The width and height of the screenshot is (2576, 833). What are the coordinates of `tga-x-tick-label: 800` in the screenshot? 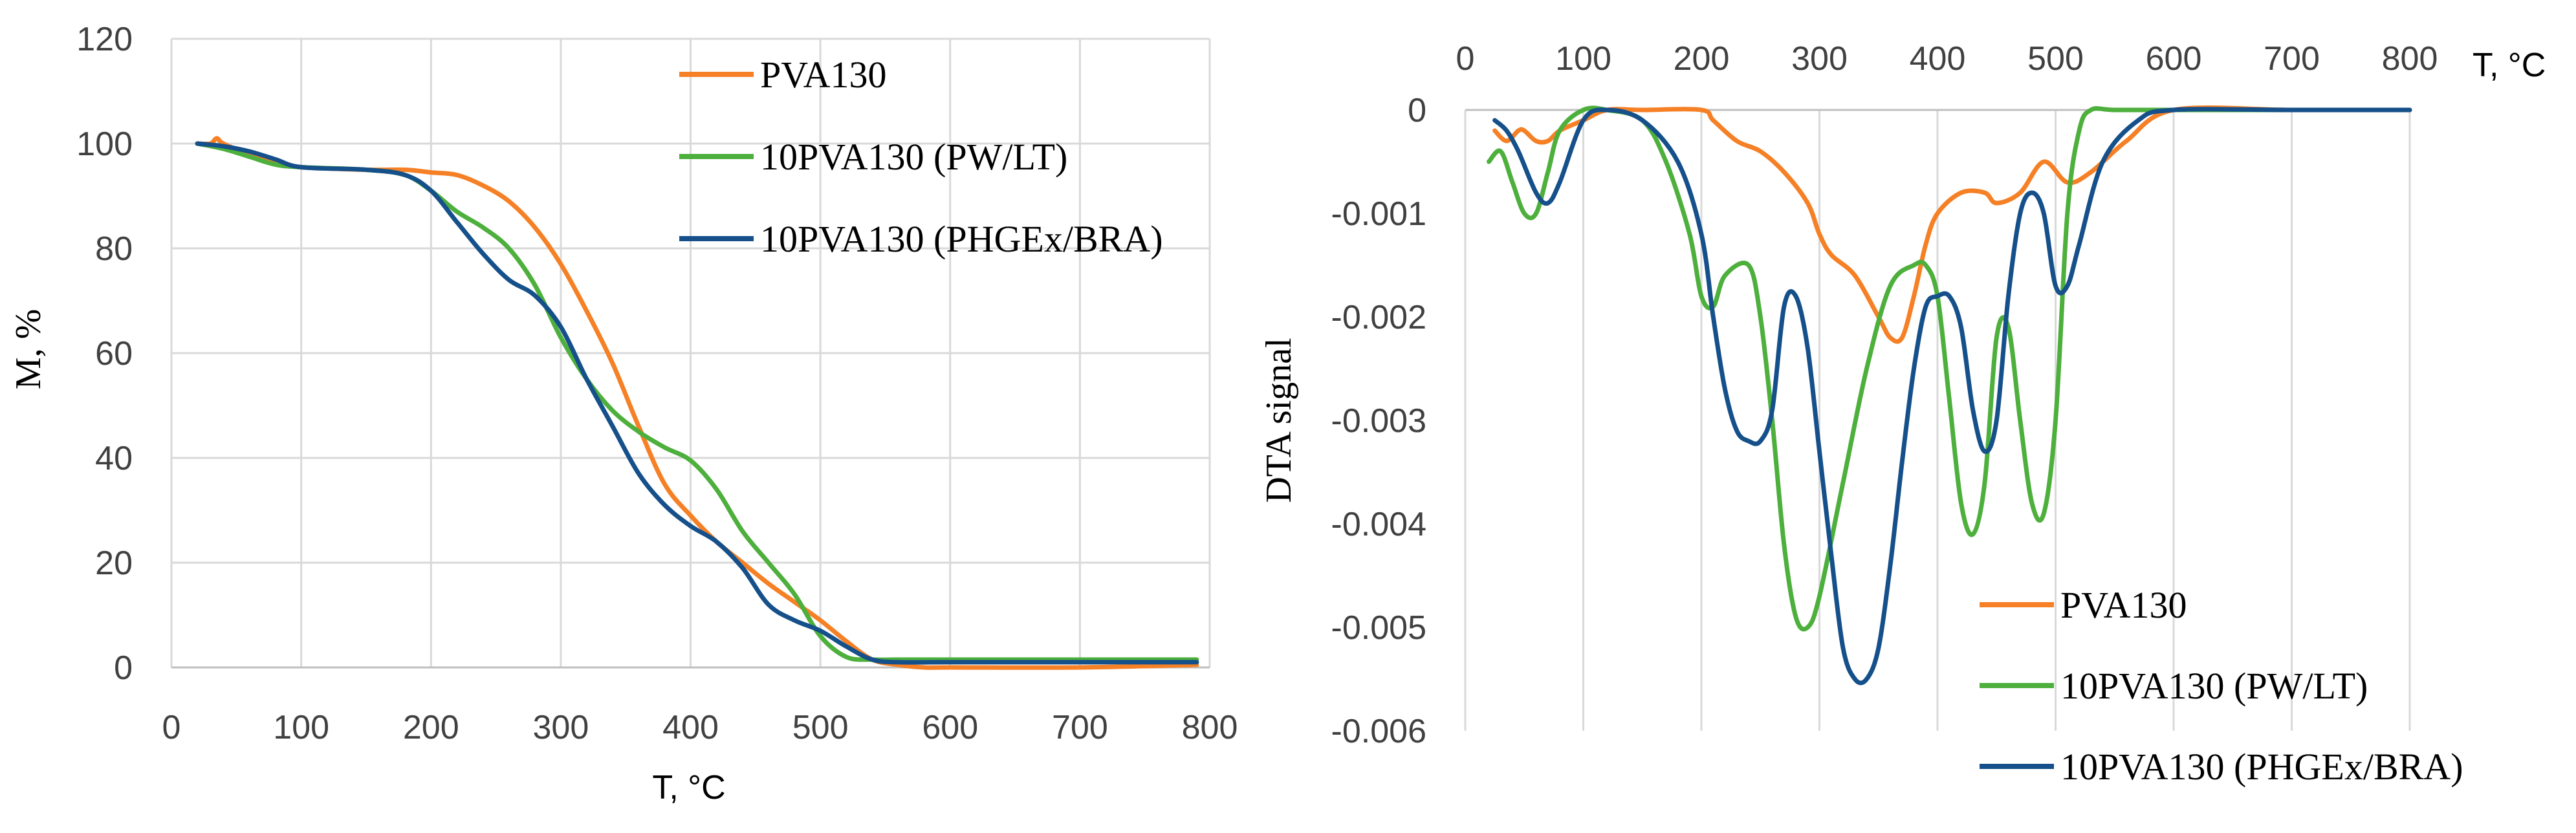 It's located at (1210, 727).